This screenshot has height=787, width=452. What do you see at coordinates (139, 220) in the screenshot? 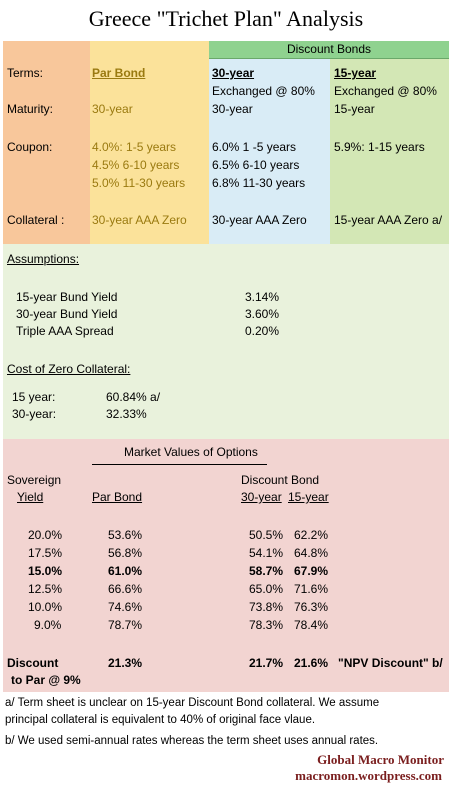
I see `par-collateral: 30-year AAA Zero` at bounding box center [139, 220].